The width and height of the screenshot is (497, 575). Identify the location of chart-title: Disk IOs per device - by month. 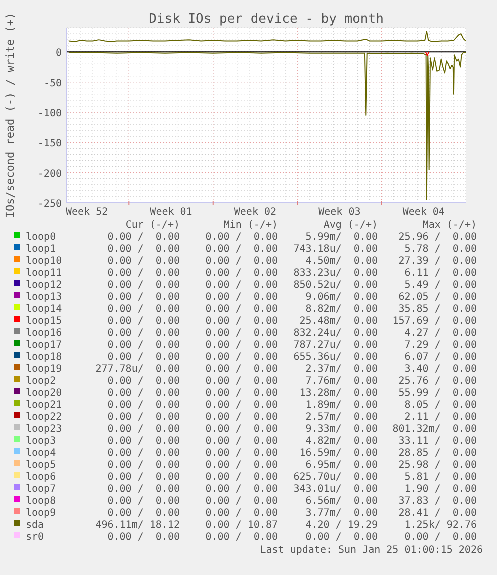
(266, 19).